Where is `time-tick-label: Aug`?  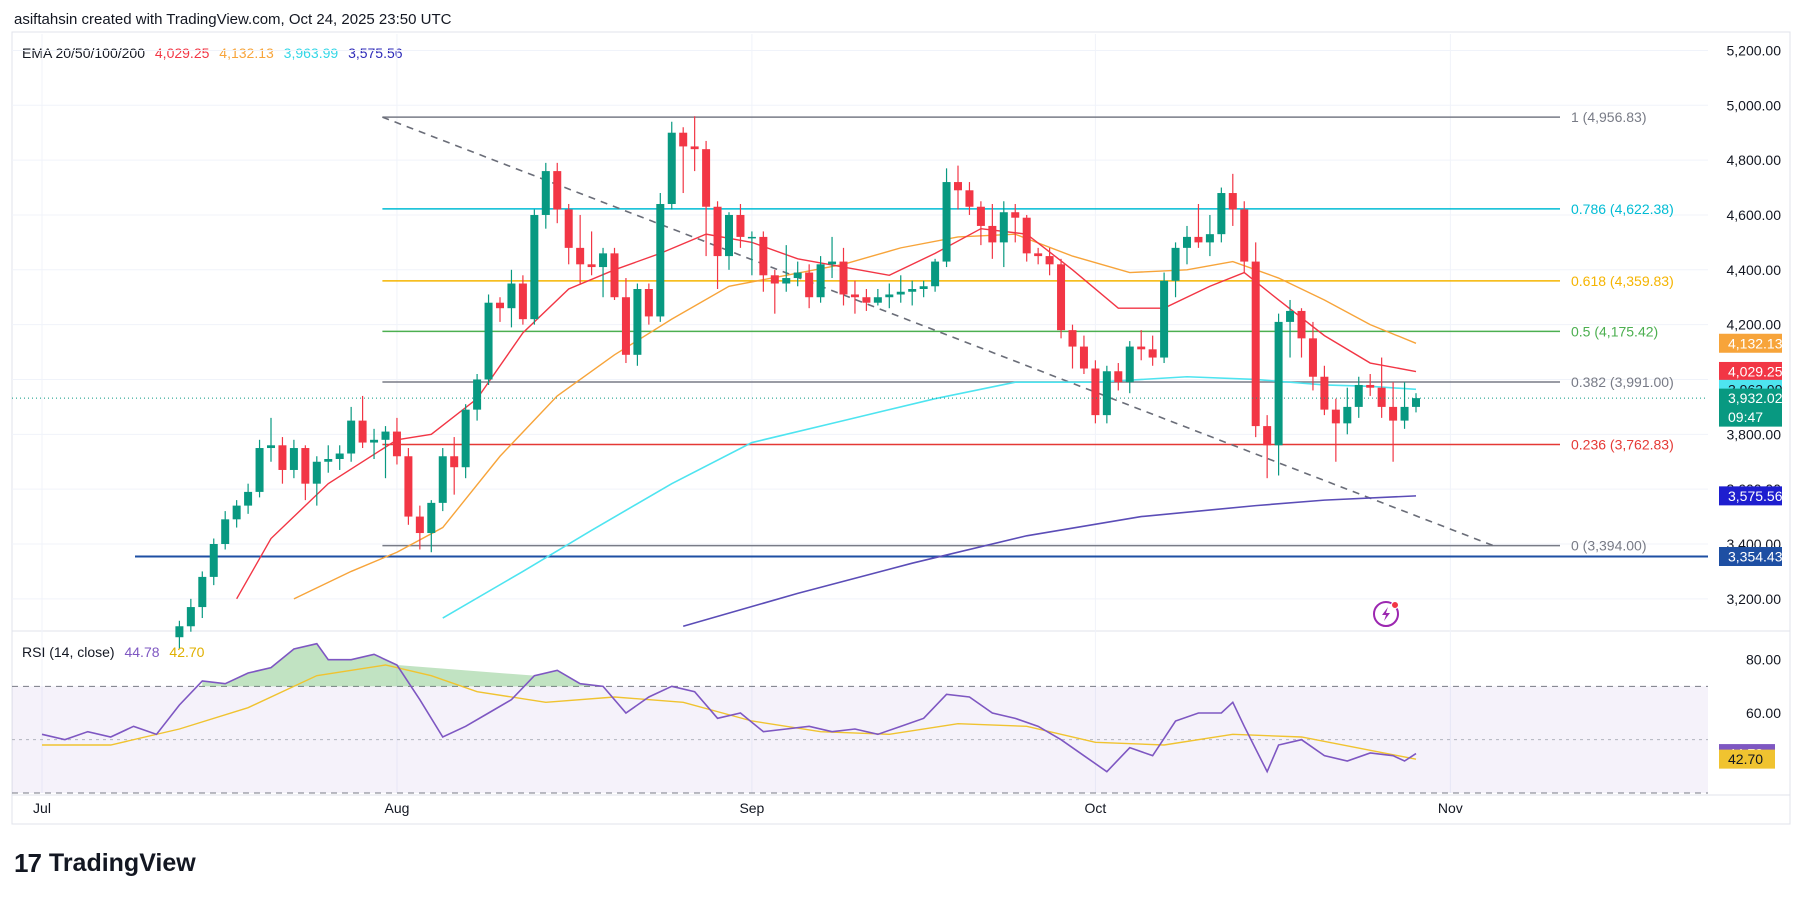 time-tick-label: Aug is located at coordinates (396, 808).